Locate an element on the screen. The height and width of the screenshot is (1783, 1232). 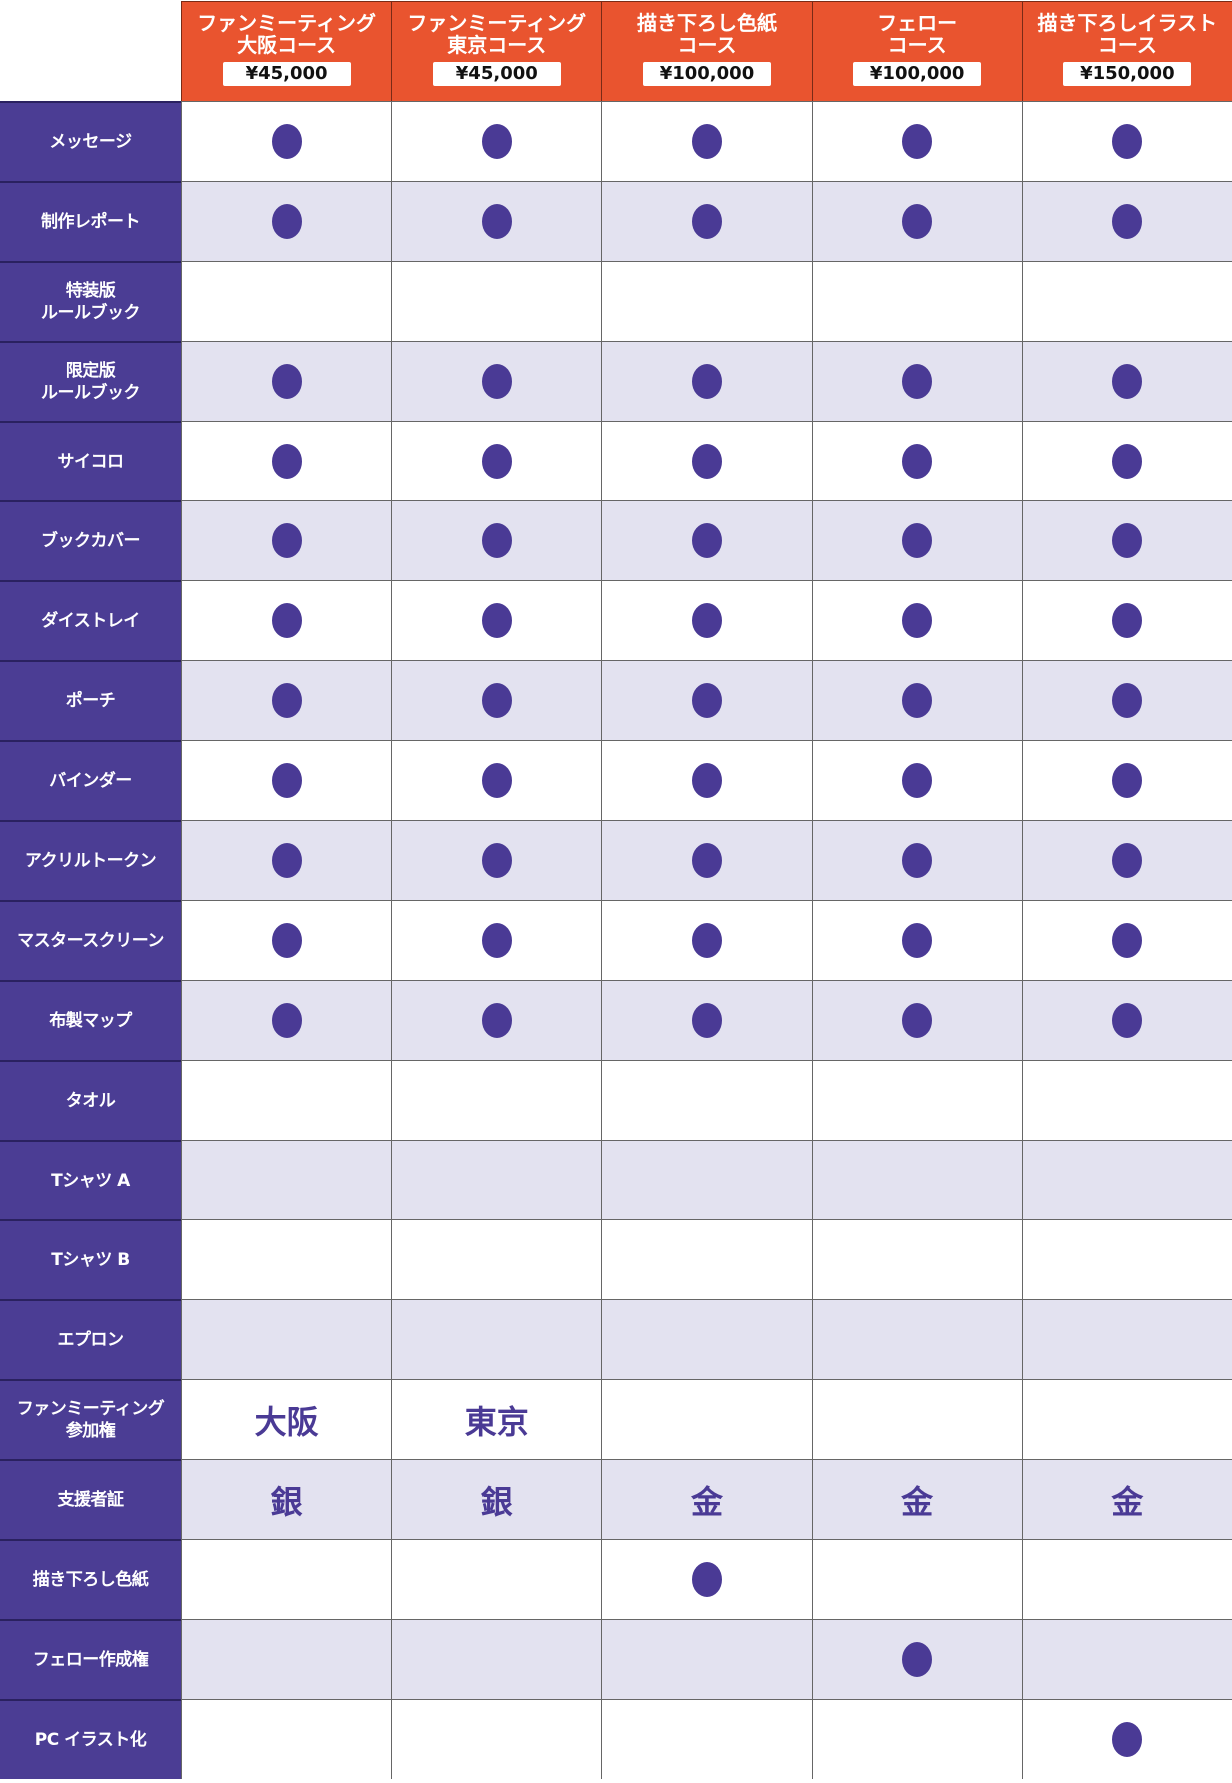
course-name: ファンミーティング 大阪コース is located at coordinates (286, 34).